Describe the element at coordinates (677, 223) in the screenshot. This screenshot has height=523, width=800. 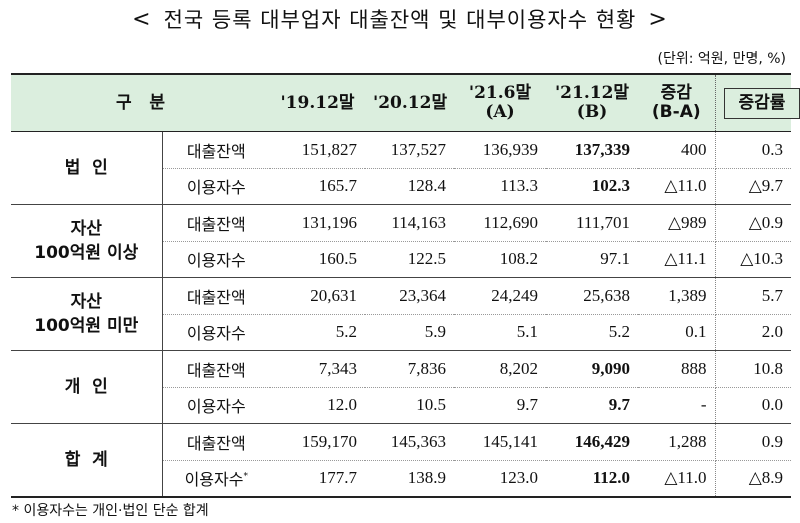
I see `cell-value: △989` at that location.